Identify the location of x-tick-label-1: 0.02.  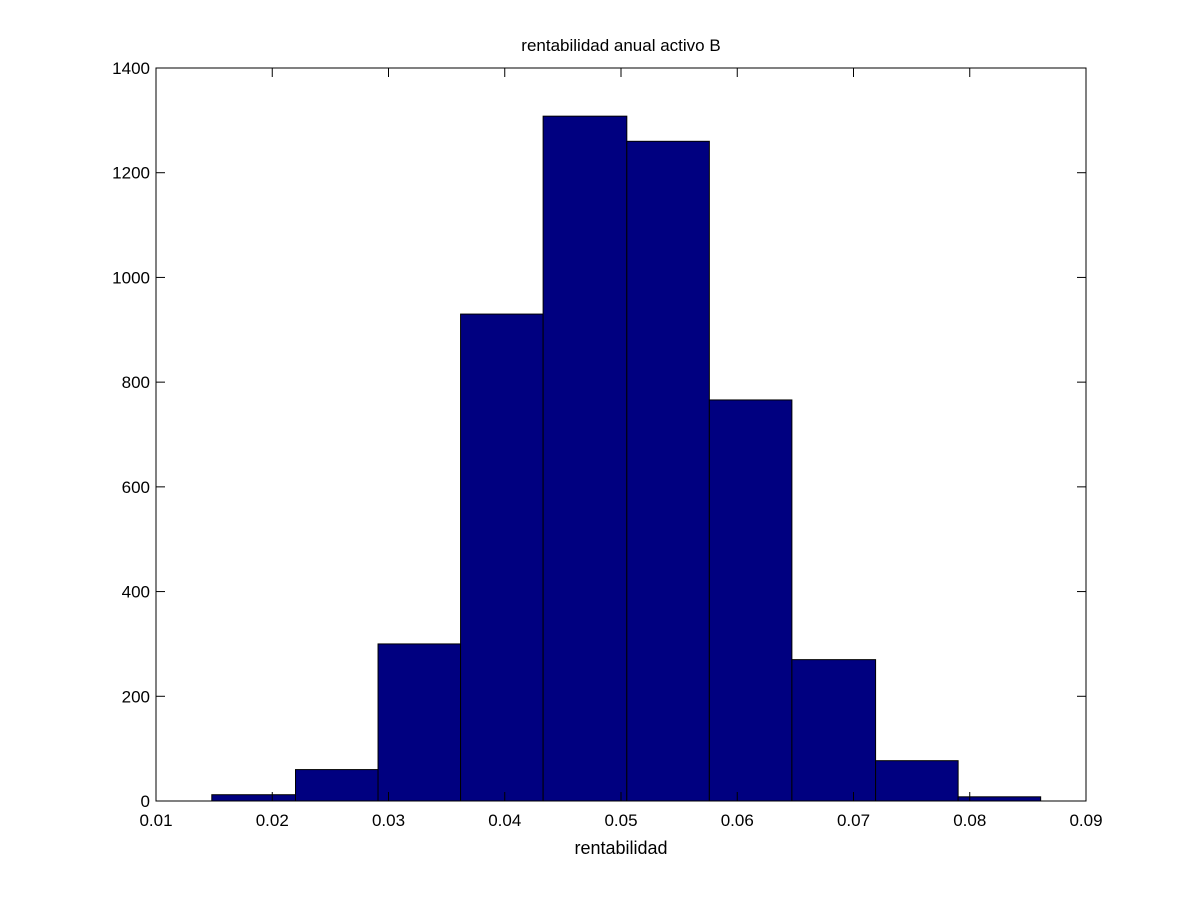
(272, 820).